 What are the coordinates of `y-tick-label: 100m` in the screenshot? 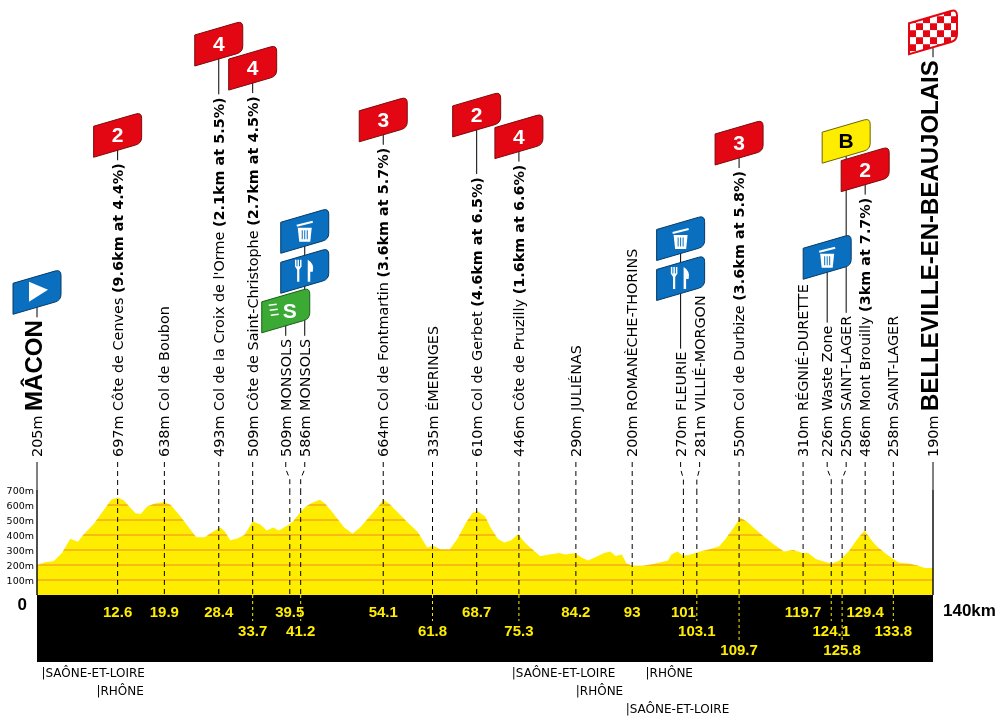 It's located at (20, 580).